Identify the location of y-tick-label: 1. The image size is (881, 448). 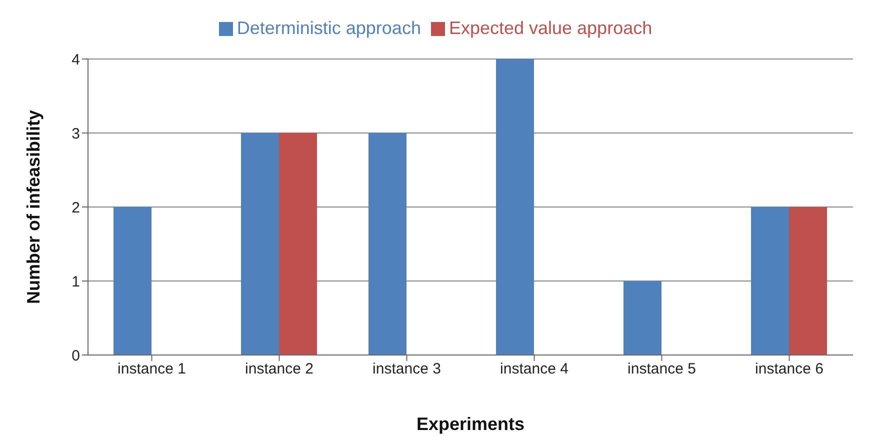
(76, 281).